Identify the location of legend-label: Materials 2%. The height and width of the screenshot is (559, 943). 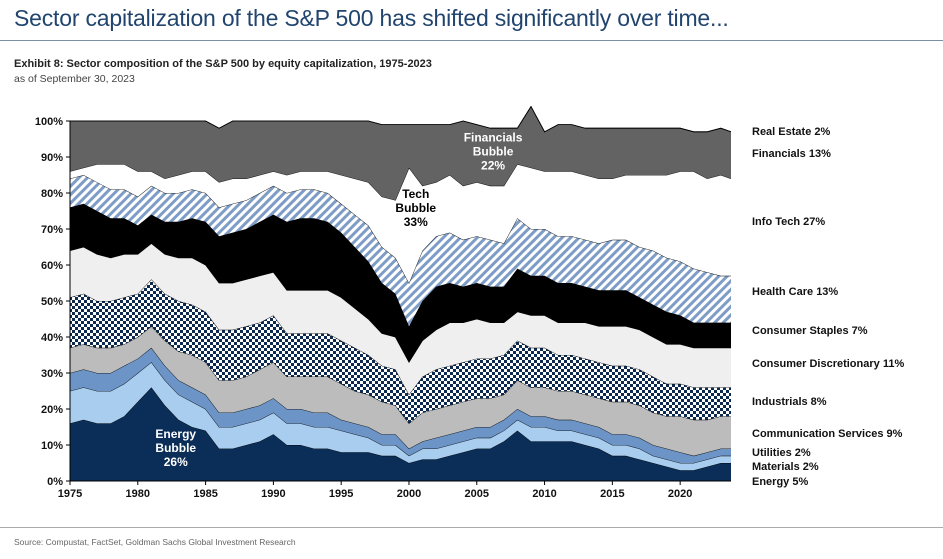
(785, 467).